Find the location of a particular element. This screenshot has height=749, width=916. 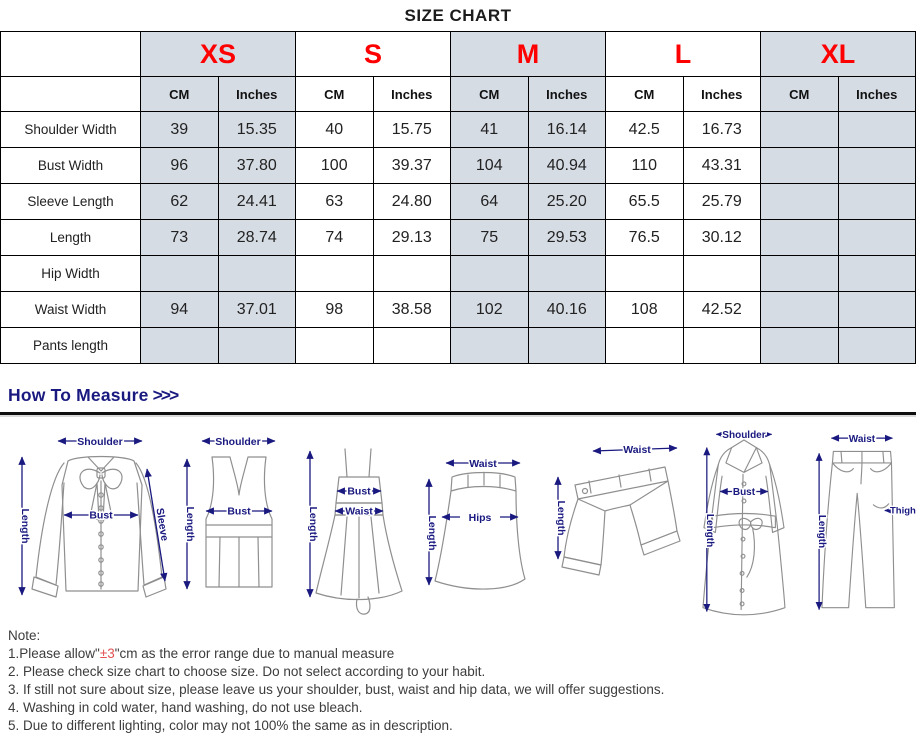

size-header-xl: XL is located at coordinates (838, 54).